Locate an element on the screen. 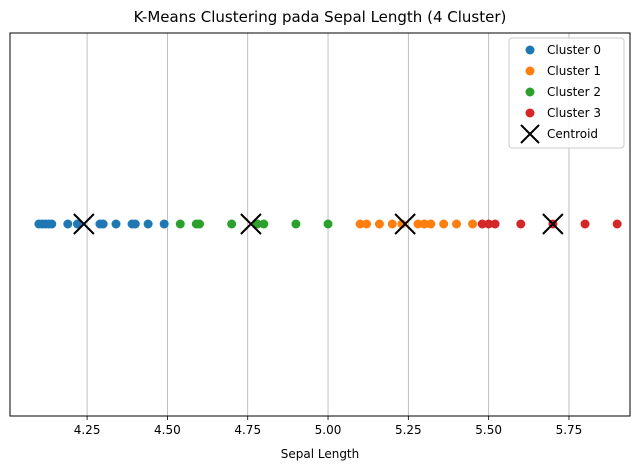 This screenshot has height=470, width=640. centroid-markers is located at coordinates (318, 224).